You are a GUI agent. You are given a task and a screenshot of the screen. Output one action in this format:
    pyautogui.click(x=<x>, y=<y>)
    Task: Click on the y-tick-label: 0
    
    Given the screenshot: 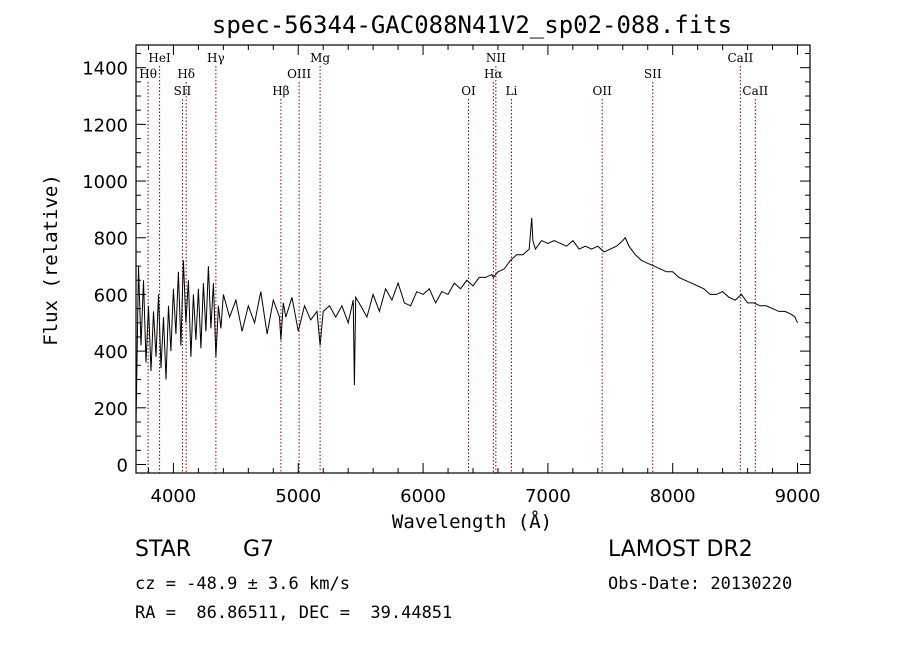 What is the action you would take?
    pyautogui.click(x=122, y=465)
    